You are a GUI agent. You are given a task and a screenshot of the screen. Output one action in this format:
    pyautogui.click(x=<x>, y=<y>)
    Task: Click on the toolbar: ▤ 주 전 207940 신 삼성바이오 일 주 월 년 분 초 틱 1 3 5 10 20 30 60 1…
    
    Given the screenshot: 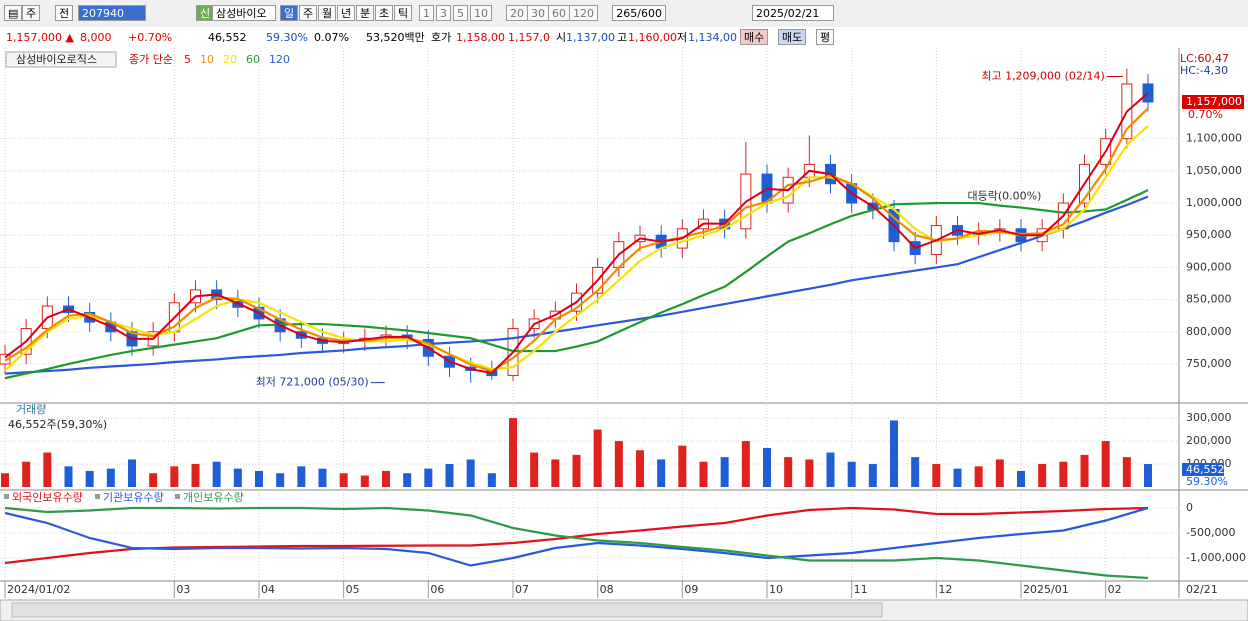 What is the action you would take?
    pyautogui.click(x=624, y=14)
    